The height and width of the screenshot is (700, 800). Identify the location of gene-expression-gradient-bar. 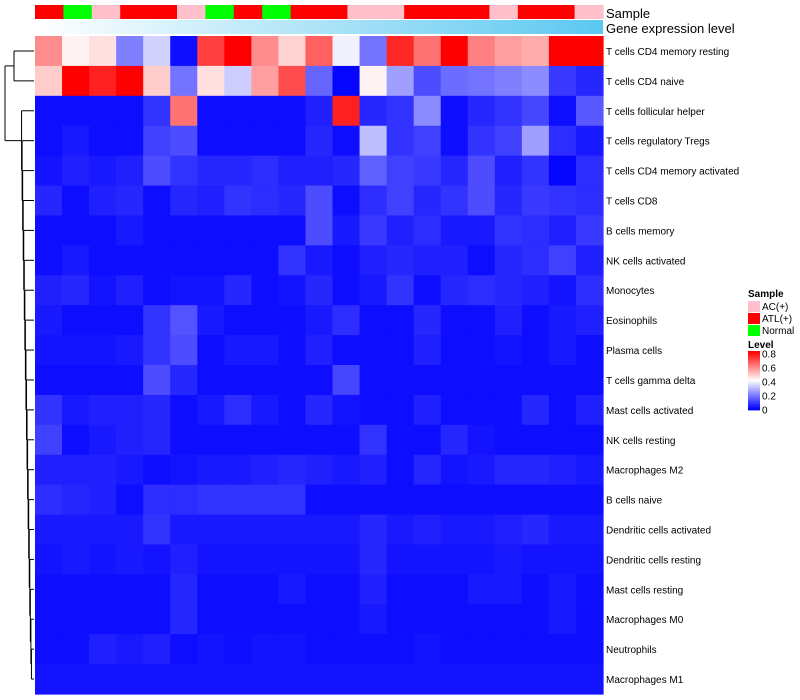
(319, 27).